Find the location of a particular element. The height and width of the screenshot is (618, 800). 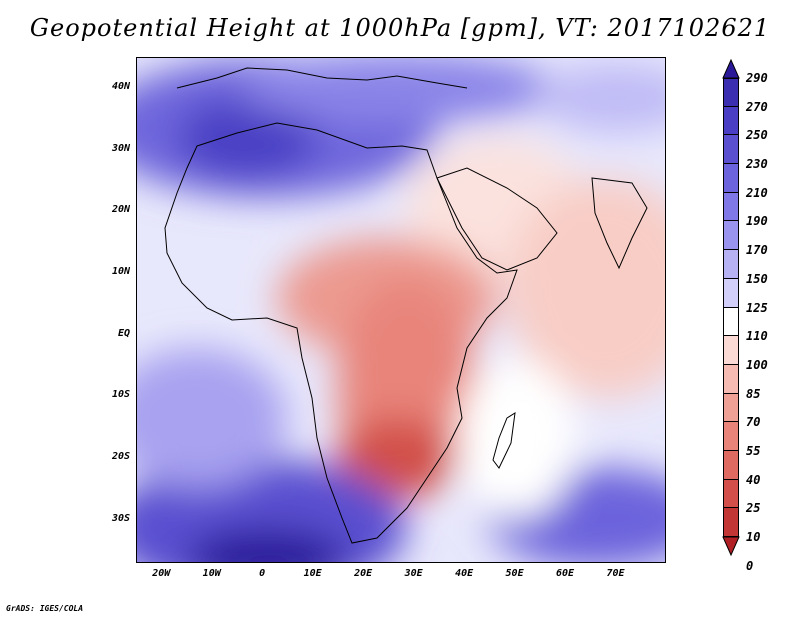

gulf-of-guinea-field is located at coordinates (212, 418).